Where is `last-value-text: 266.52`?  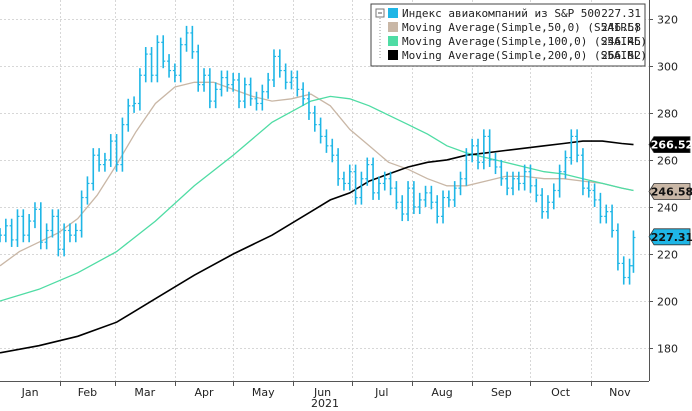 last-value-text: 266.52 is located at coordinates (671, 145).